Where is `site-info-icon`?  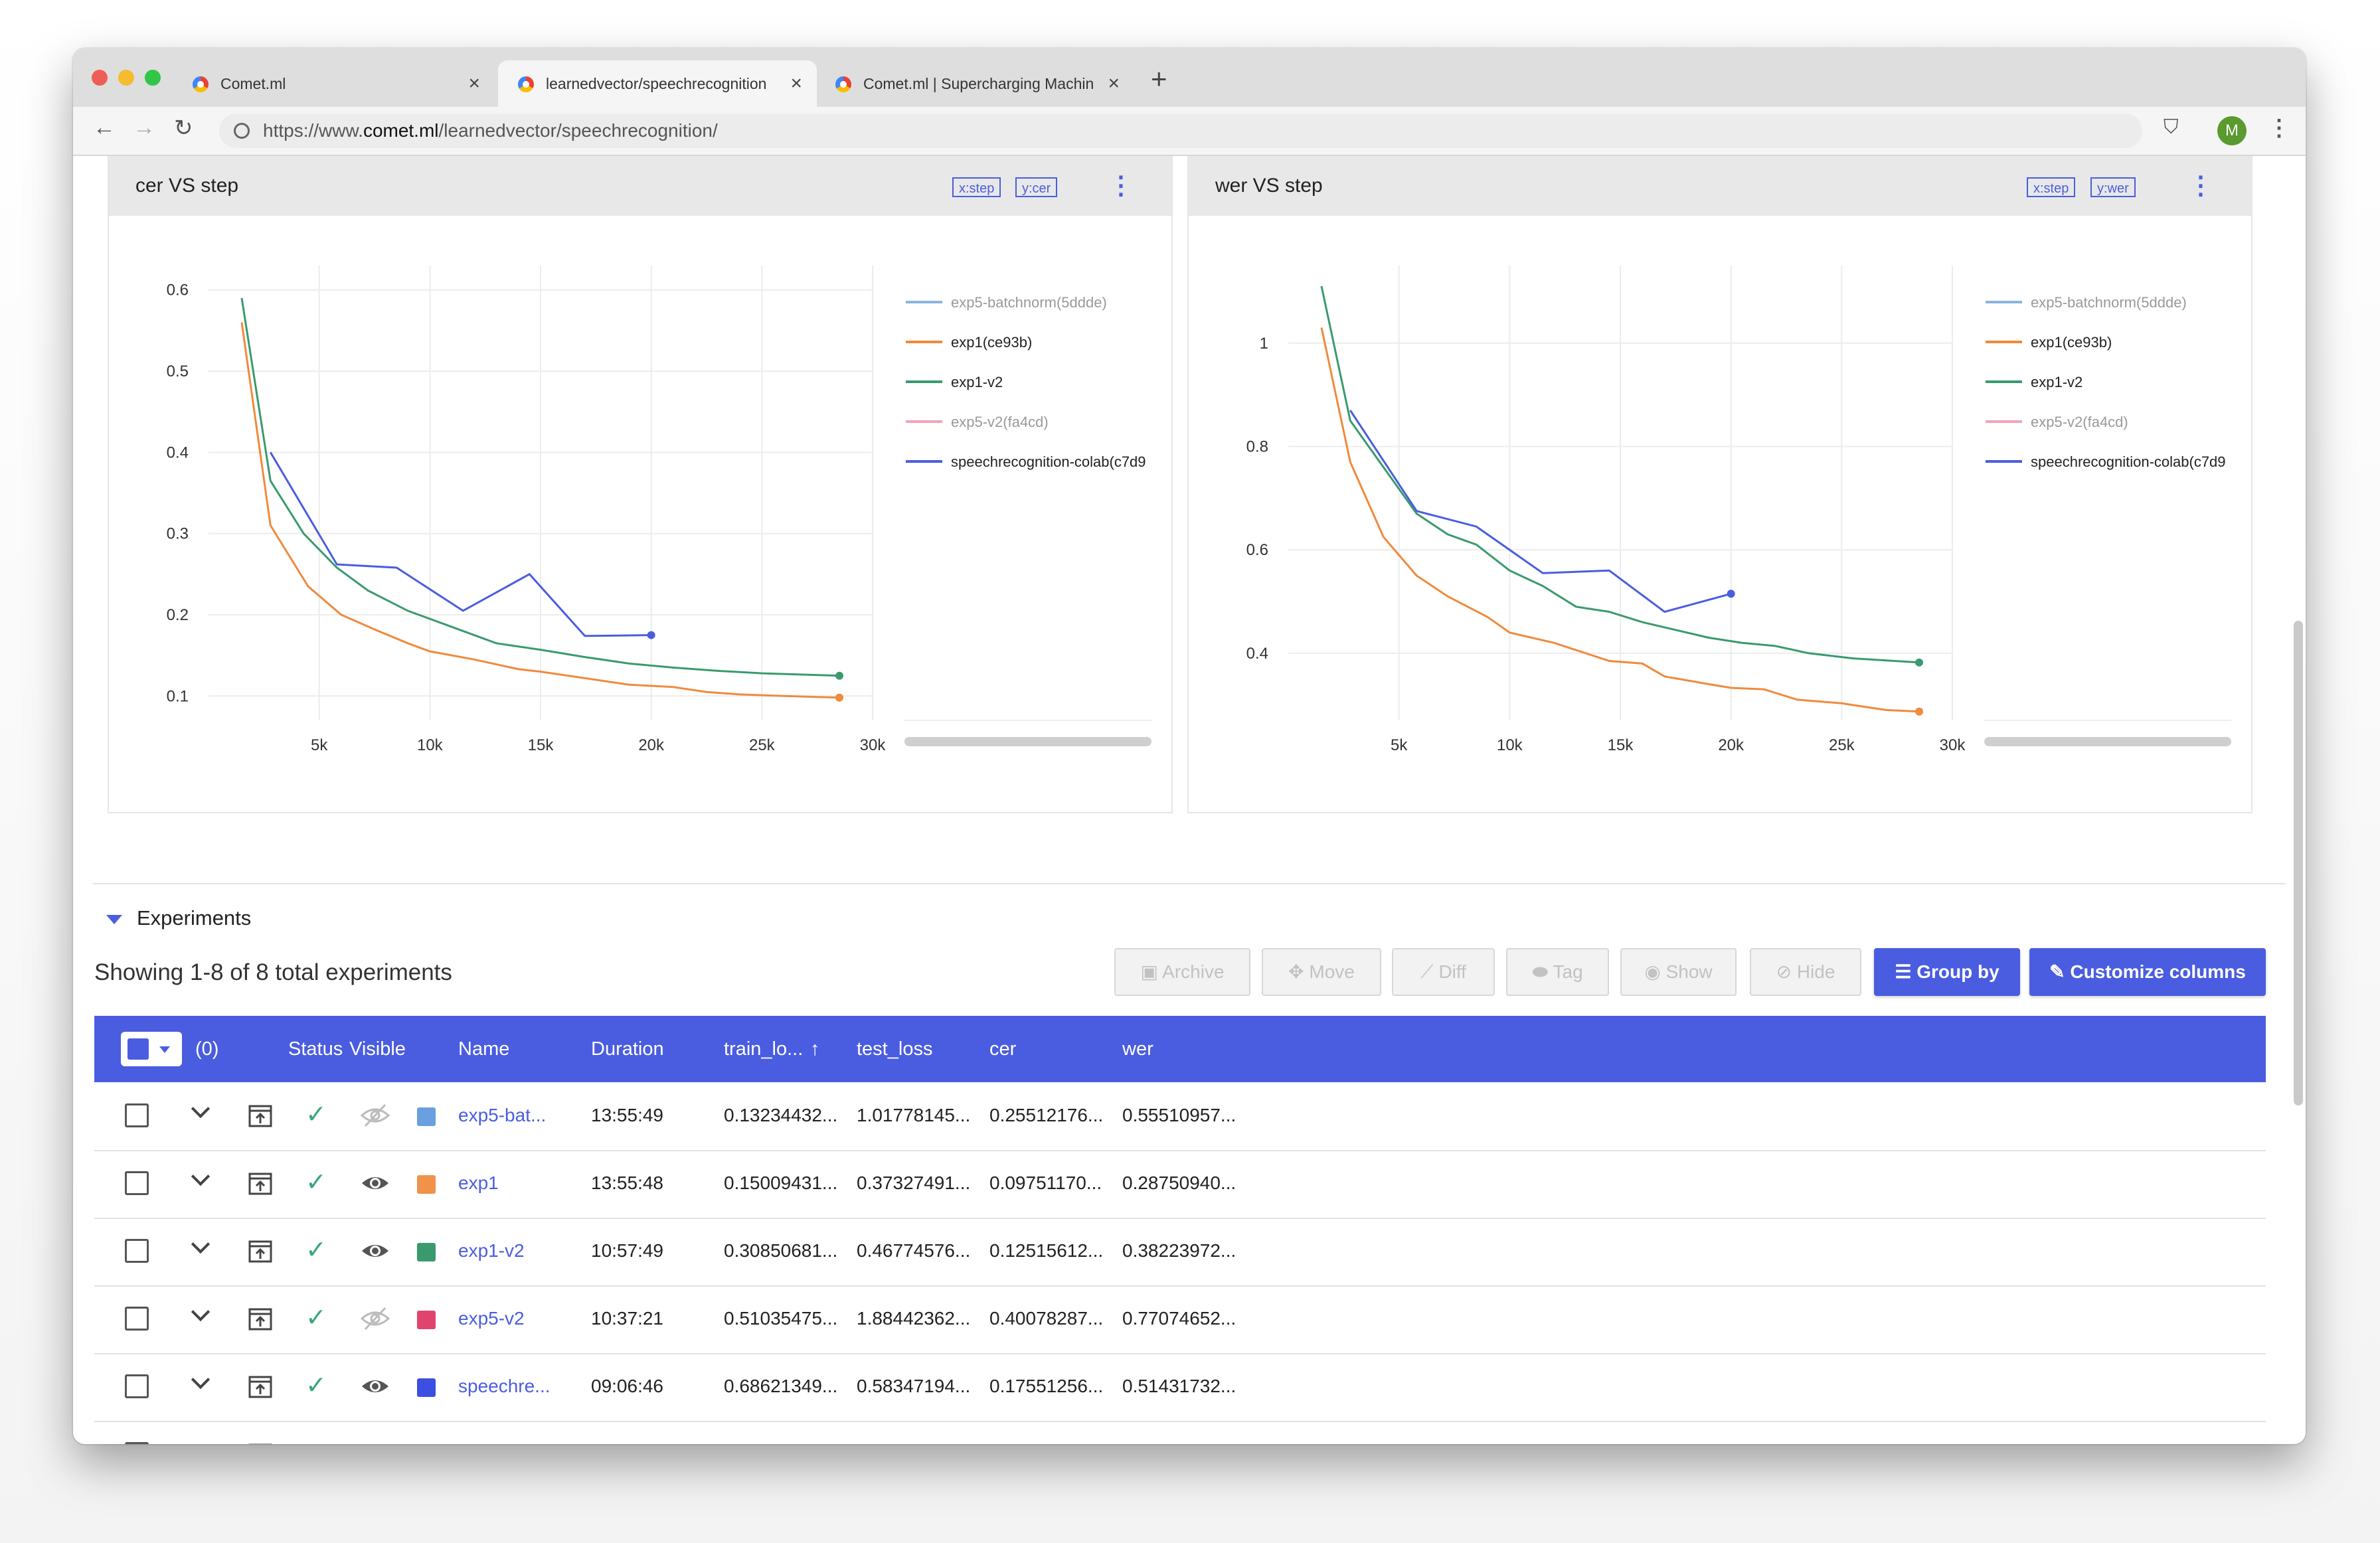 site-info-icon is located at coordinates (242, 131).